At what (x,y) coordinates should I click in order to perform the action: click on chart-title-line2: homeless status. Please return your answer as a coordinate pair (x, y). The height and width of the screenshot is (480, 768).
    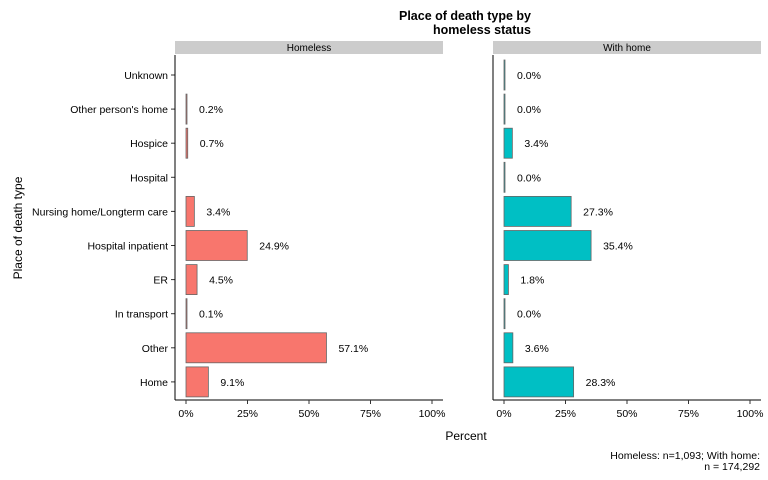
    Looking at the image, I should click on (482, 30).